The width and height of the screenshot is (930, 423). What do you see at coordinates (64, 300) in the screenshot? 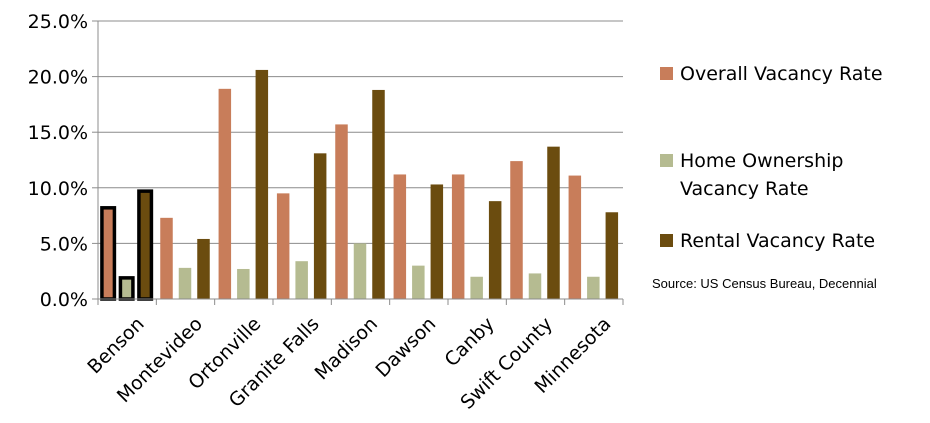
I see `y-tick-label: 0.0%` at bounding box center [64, 300].